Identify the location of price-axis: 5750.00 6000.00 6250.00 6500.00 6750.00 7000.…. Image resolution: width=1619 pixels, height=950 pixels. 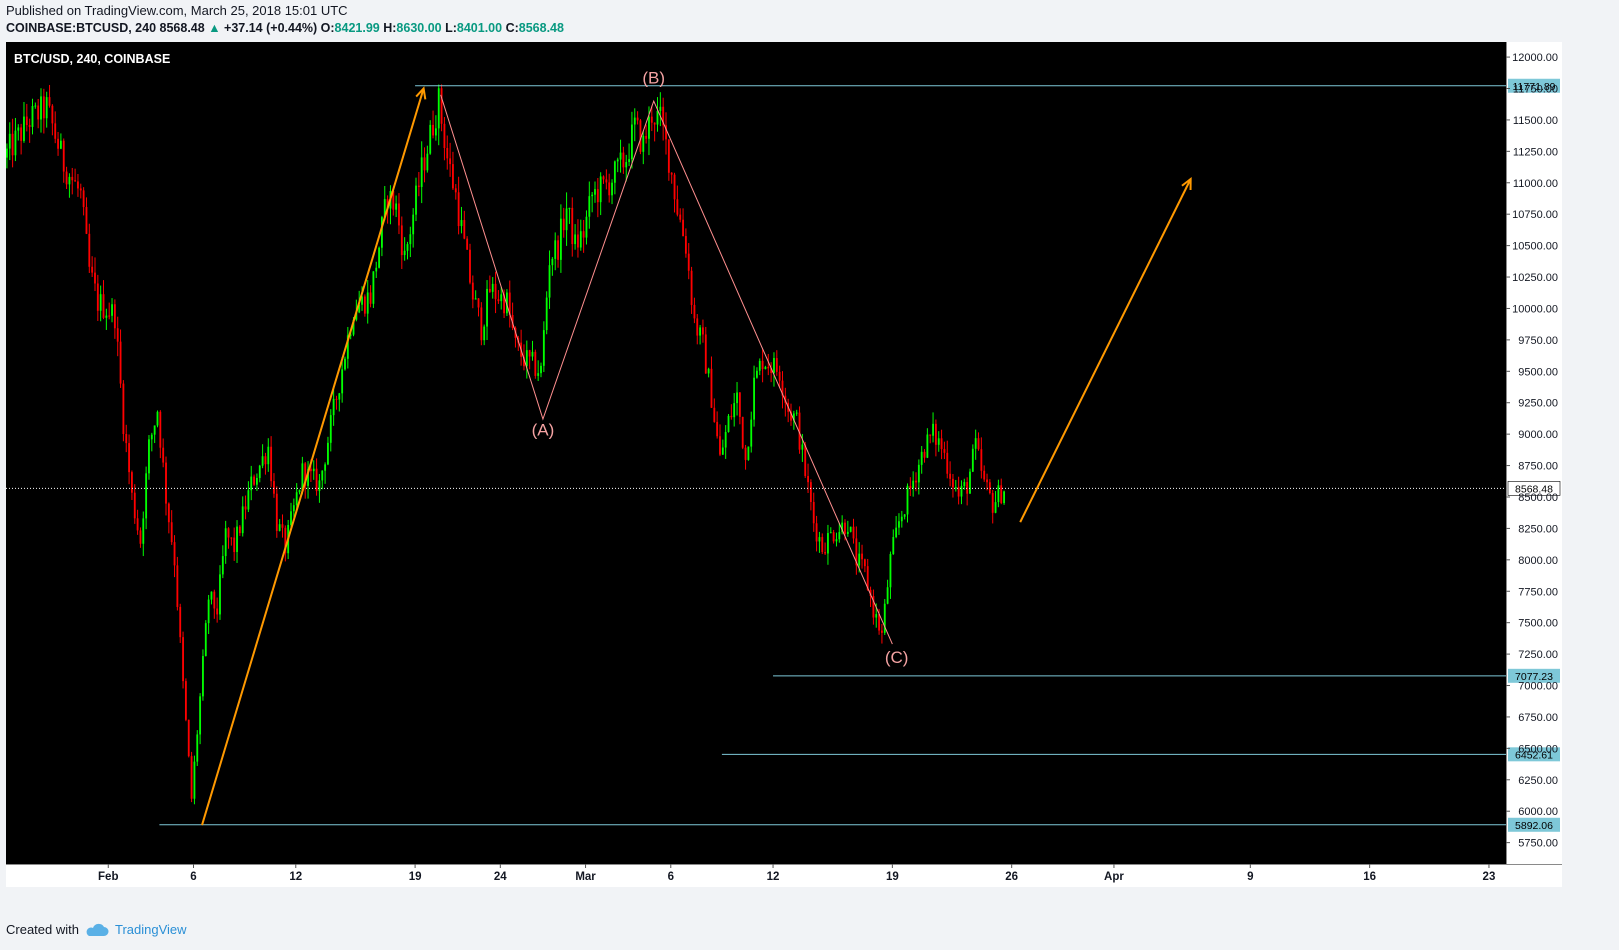
(1532, 451).